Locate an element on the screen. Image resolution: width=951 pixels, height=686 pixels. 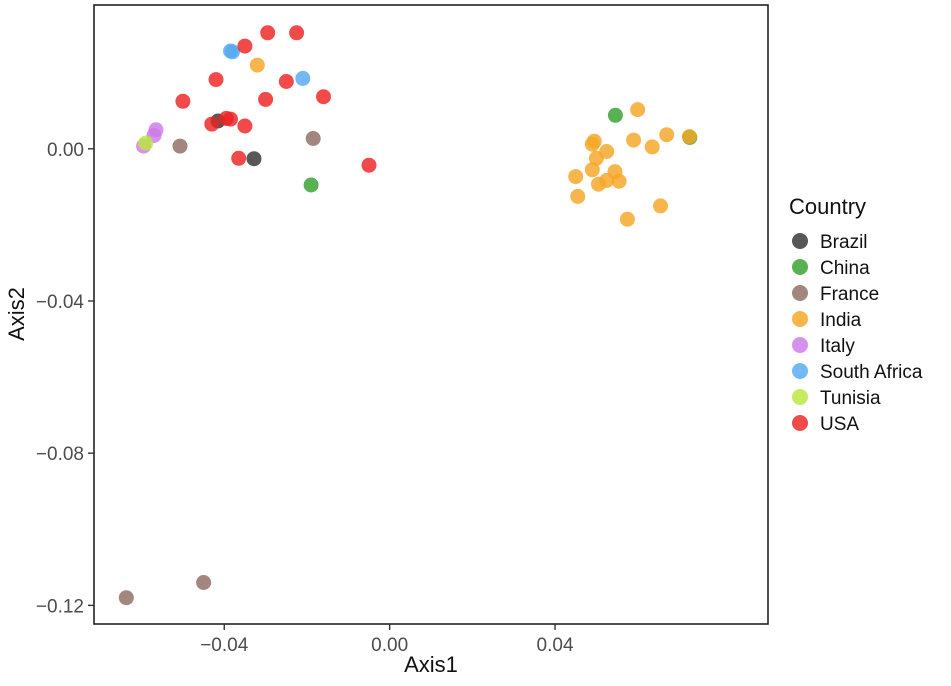
y-tick-label: 0.00 is located at coordinates (65, 150).